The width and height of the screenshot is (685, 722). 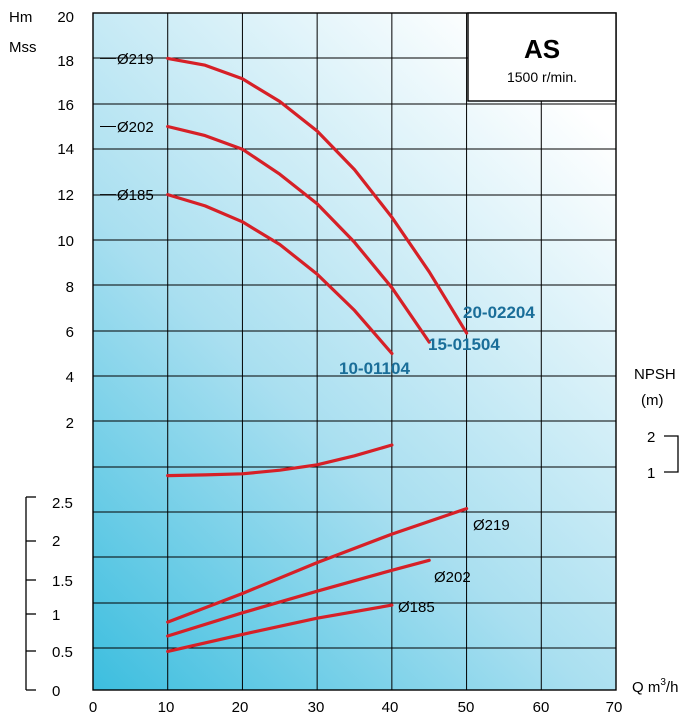 What do you see at coordinates (65, 241) in the screenshot?
I see `head-tick-10: 10` at bounding box center [65, 241].